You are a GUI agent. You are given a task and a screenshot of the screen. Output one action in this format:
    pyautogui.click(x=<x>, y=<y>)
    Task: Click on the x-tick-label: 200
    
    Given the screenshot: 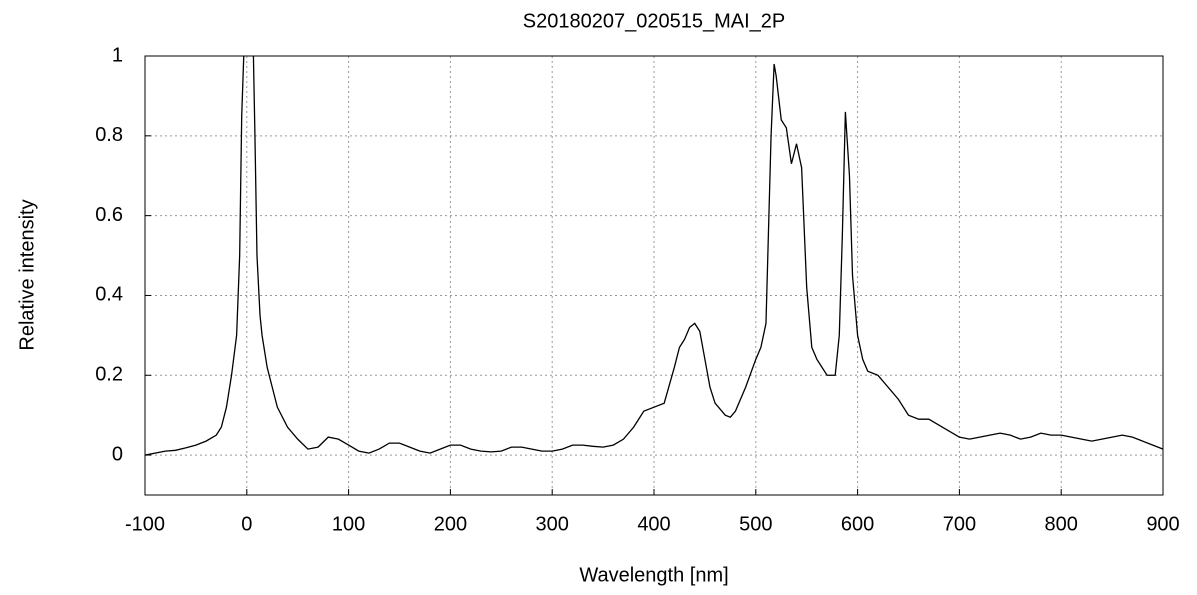 What is the action you would take?
    pyautogui.click(x=450, y=524)
    